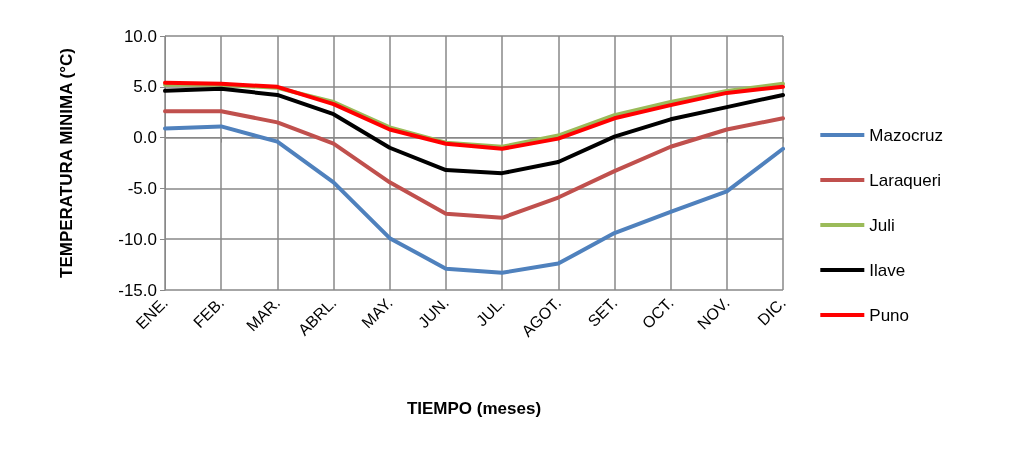  I want to click on legend-label: Ilave, so click(887, 270).